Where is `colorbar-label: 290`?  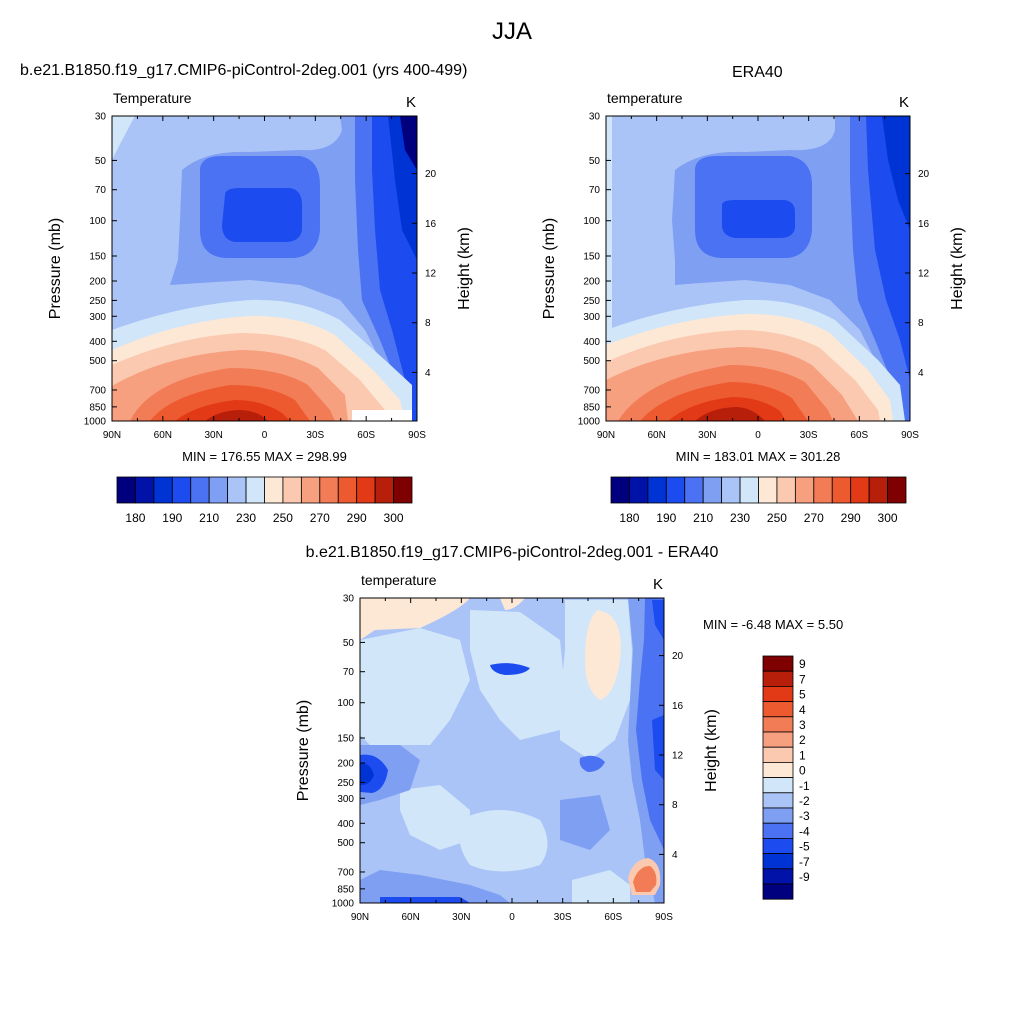 colorbar-label: 290 is located at coordinates (851, 518).